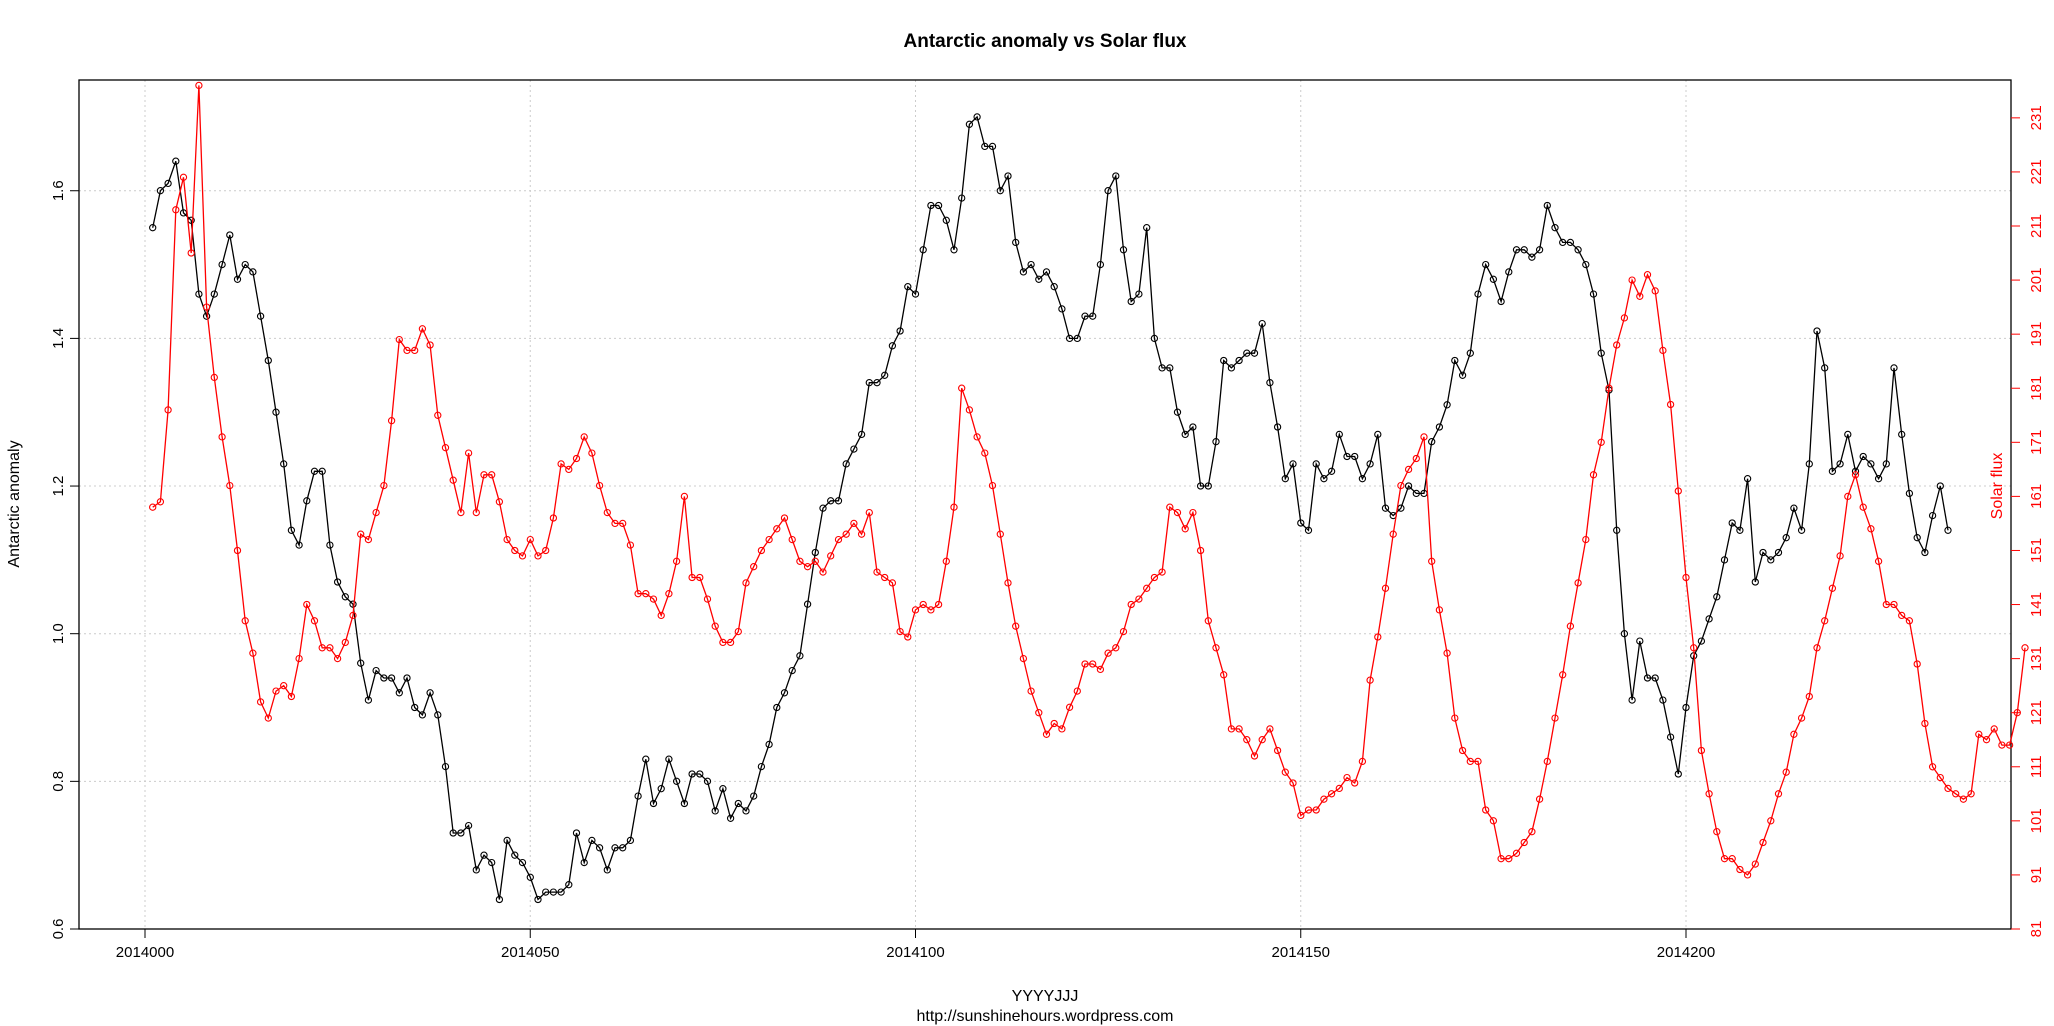 The image size is (2054, 1026). What do you see at coordinates (1045, 41) in the screenshot?
I see `chart-title: Antarctic anomaly vs Solar flux` at bounding box center [1045, 41].